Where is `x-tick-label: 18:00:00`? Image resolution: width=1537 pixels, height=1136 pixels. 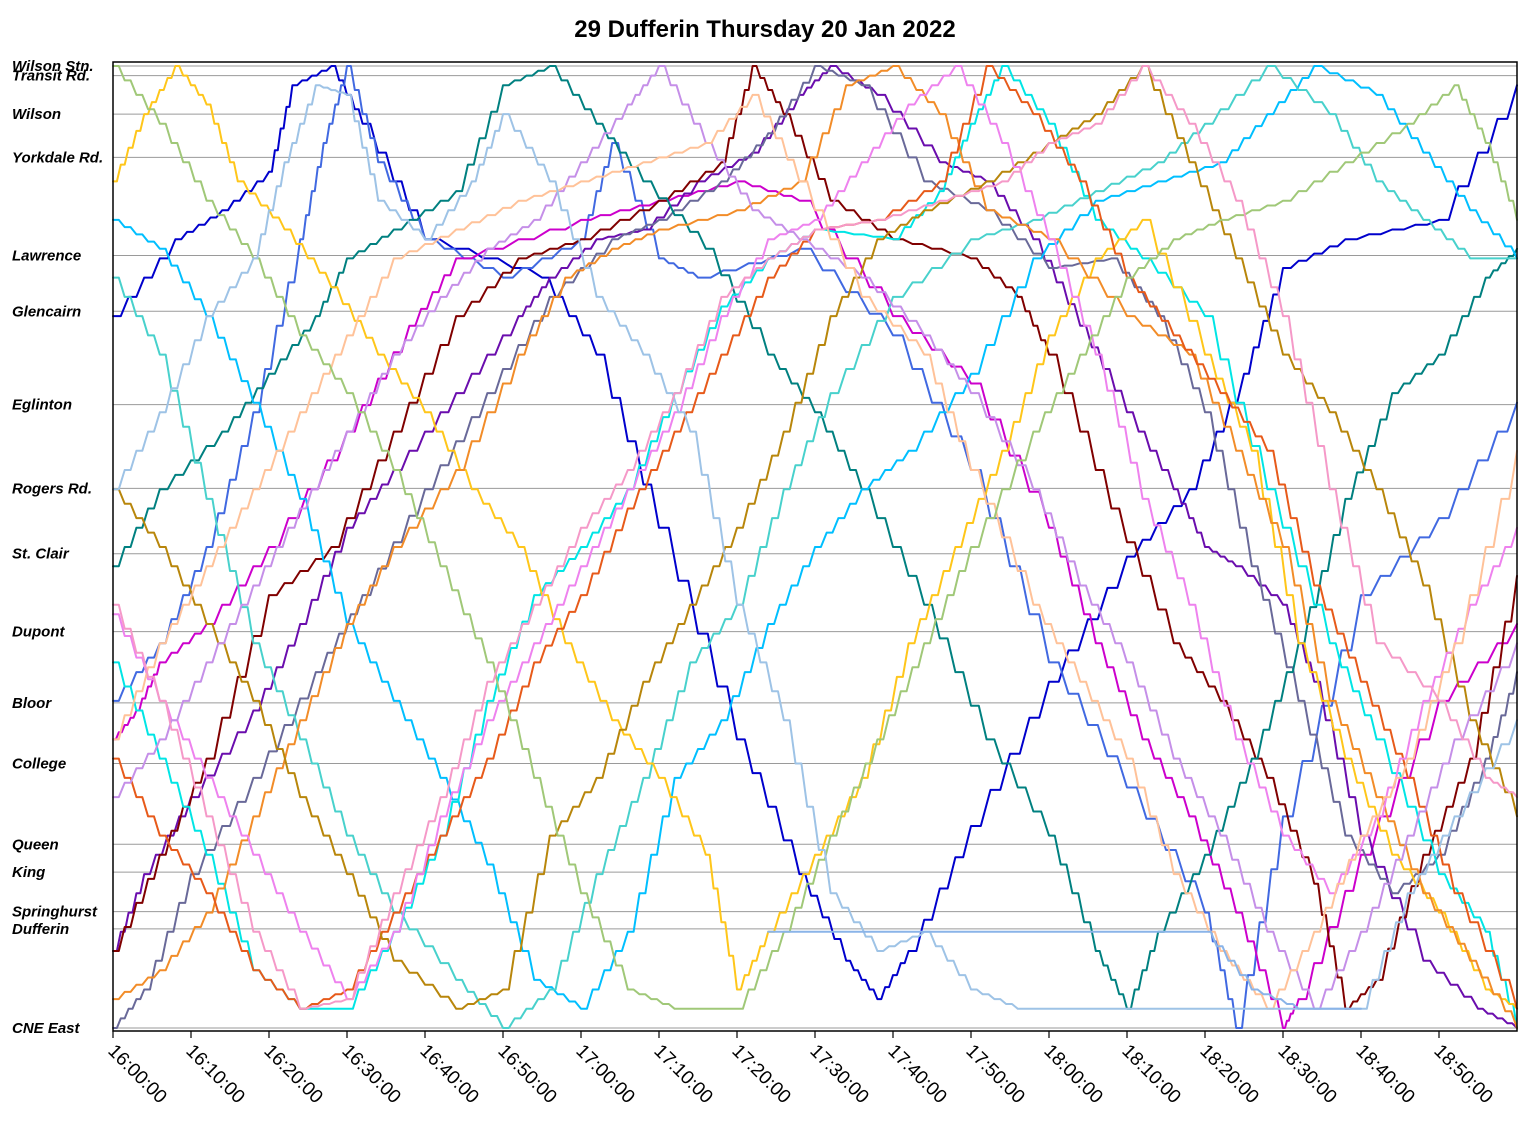 x-tick-label: 18:00:00 is located at coordinates (1072, 1074).